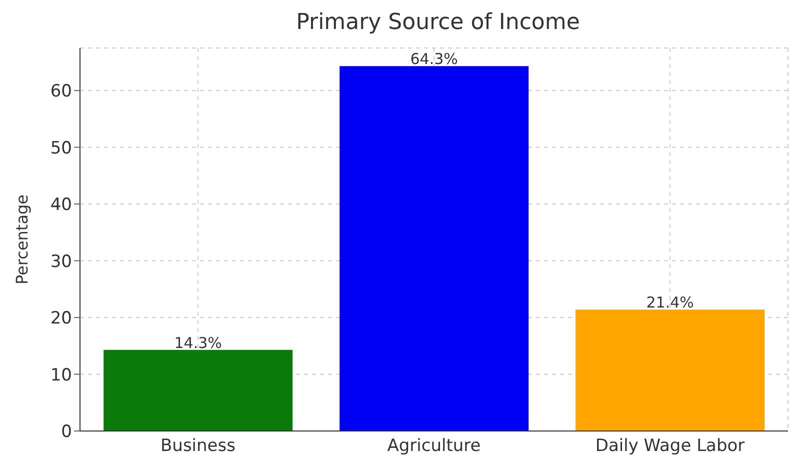  Describe the element at coordinates (198, 343) in the screenshot. I see `data-label: 14.3%` at that location.